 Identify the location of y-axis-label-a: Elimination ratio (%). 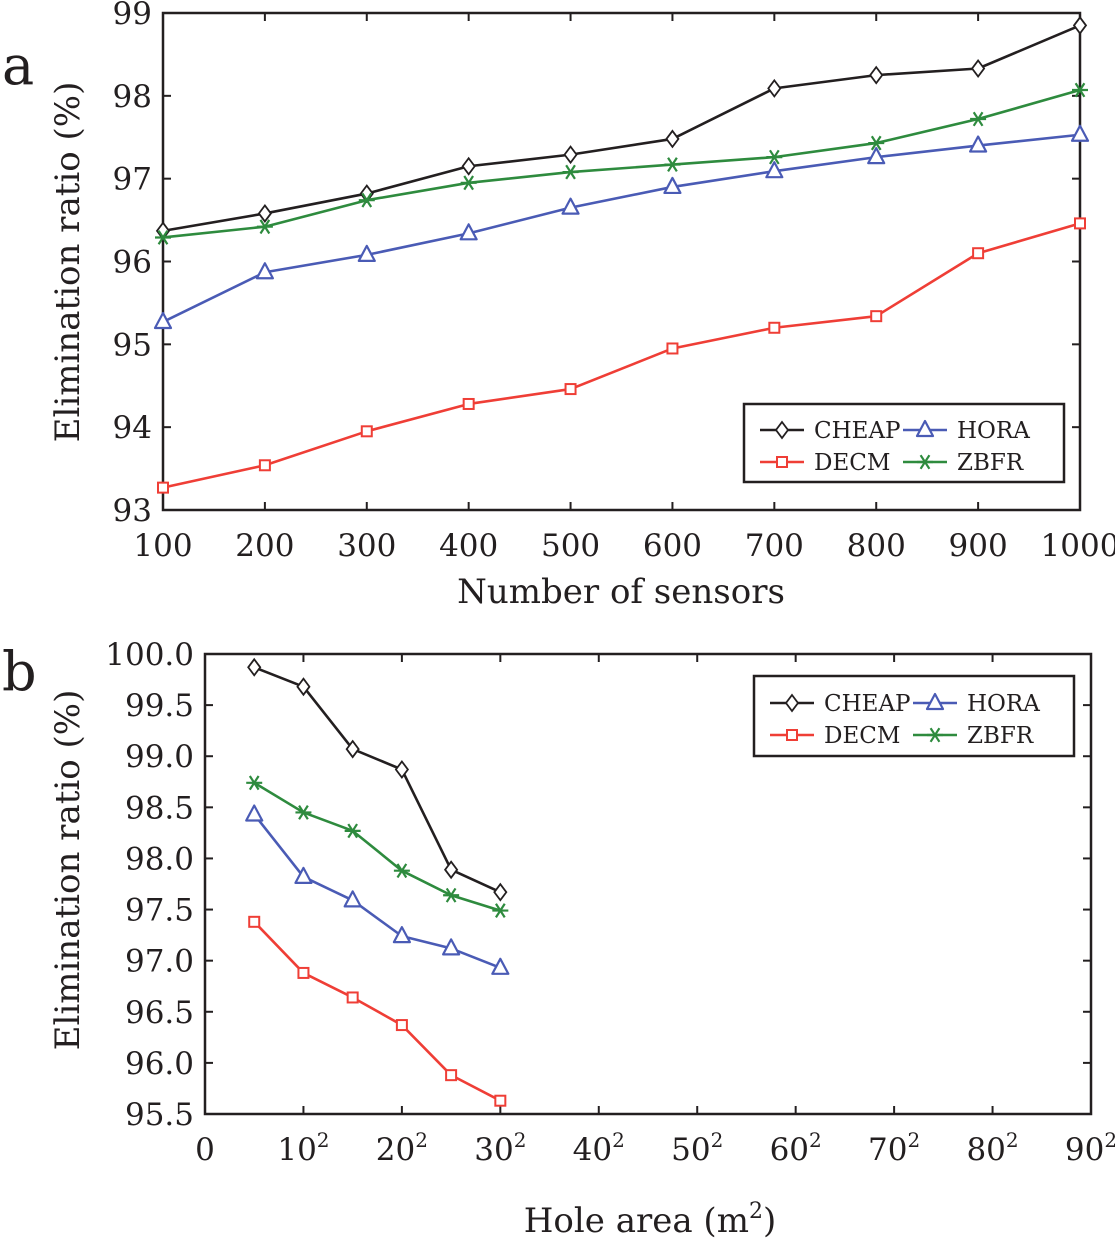
(68, 262).